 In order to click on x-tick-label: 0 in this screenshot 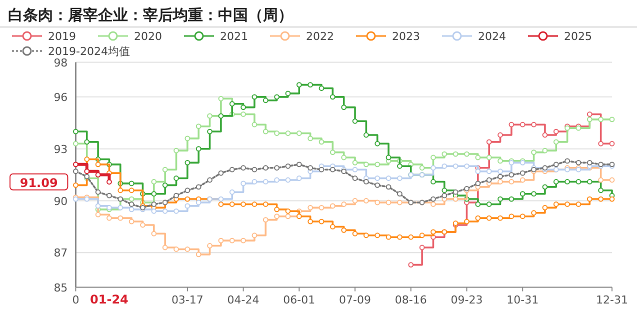, I will do `click(76, 299)`.